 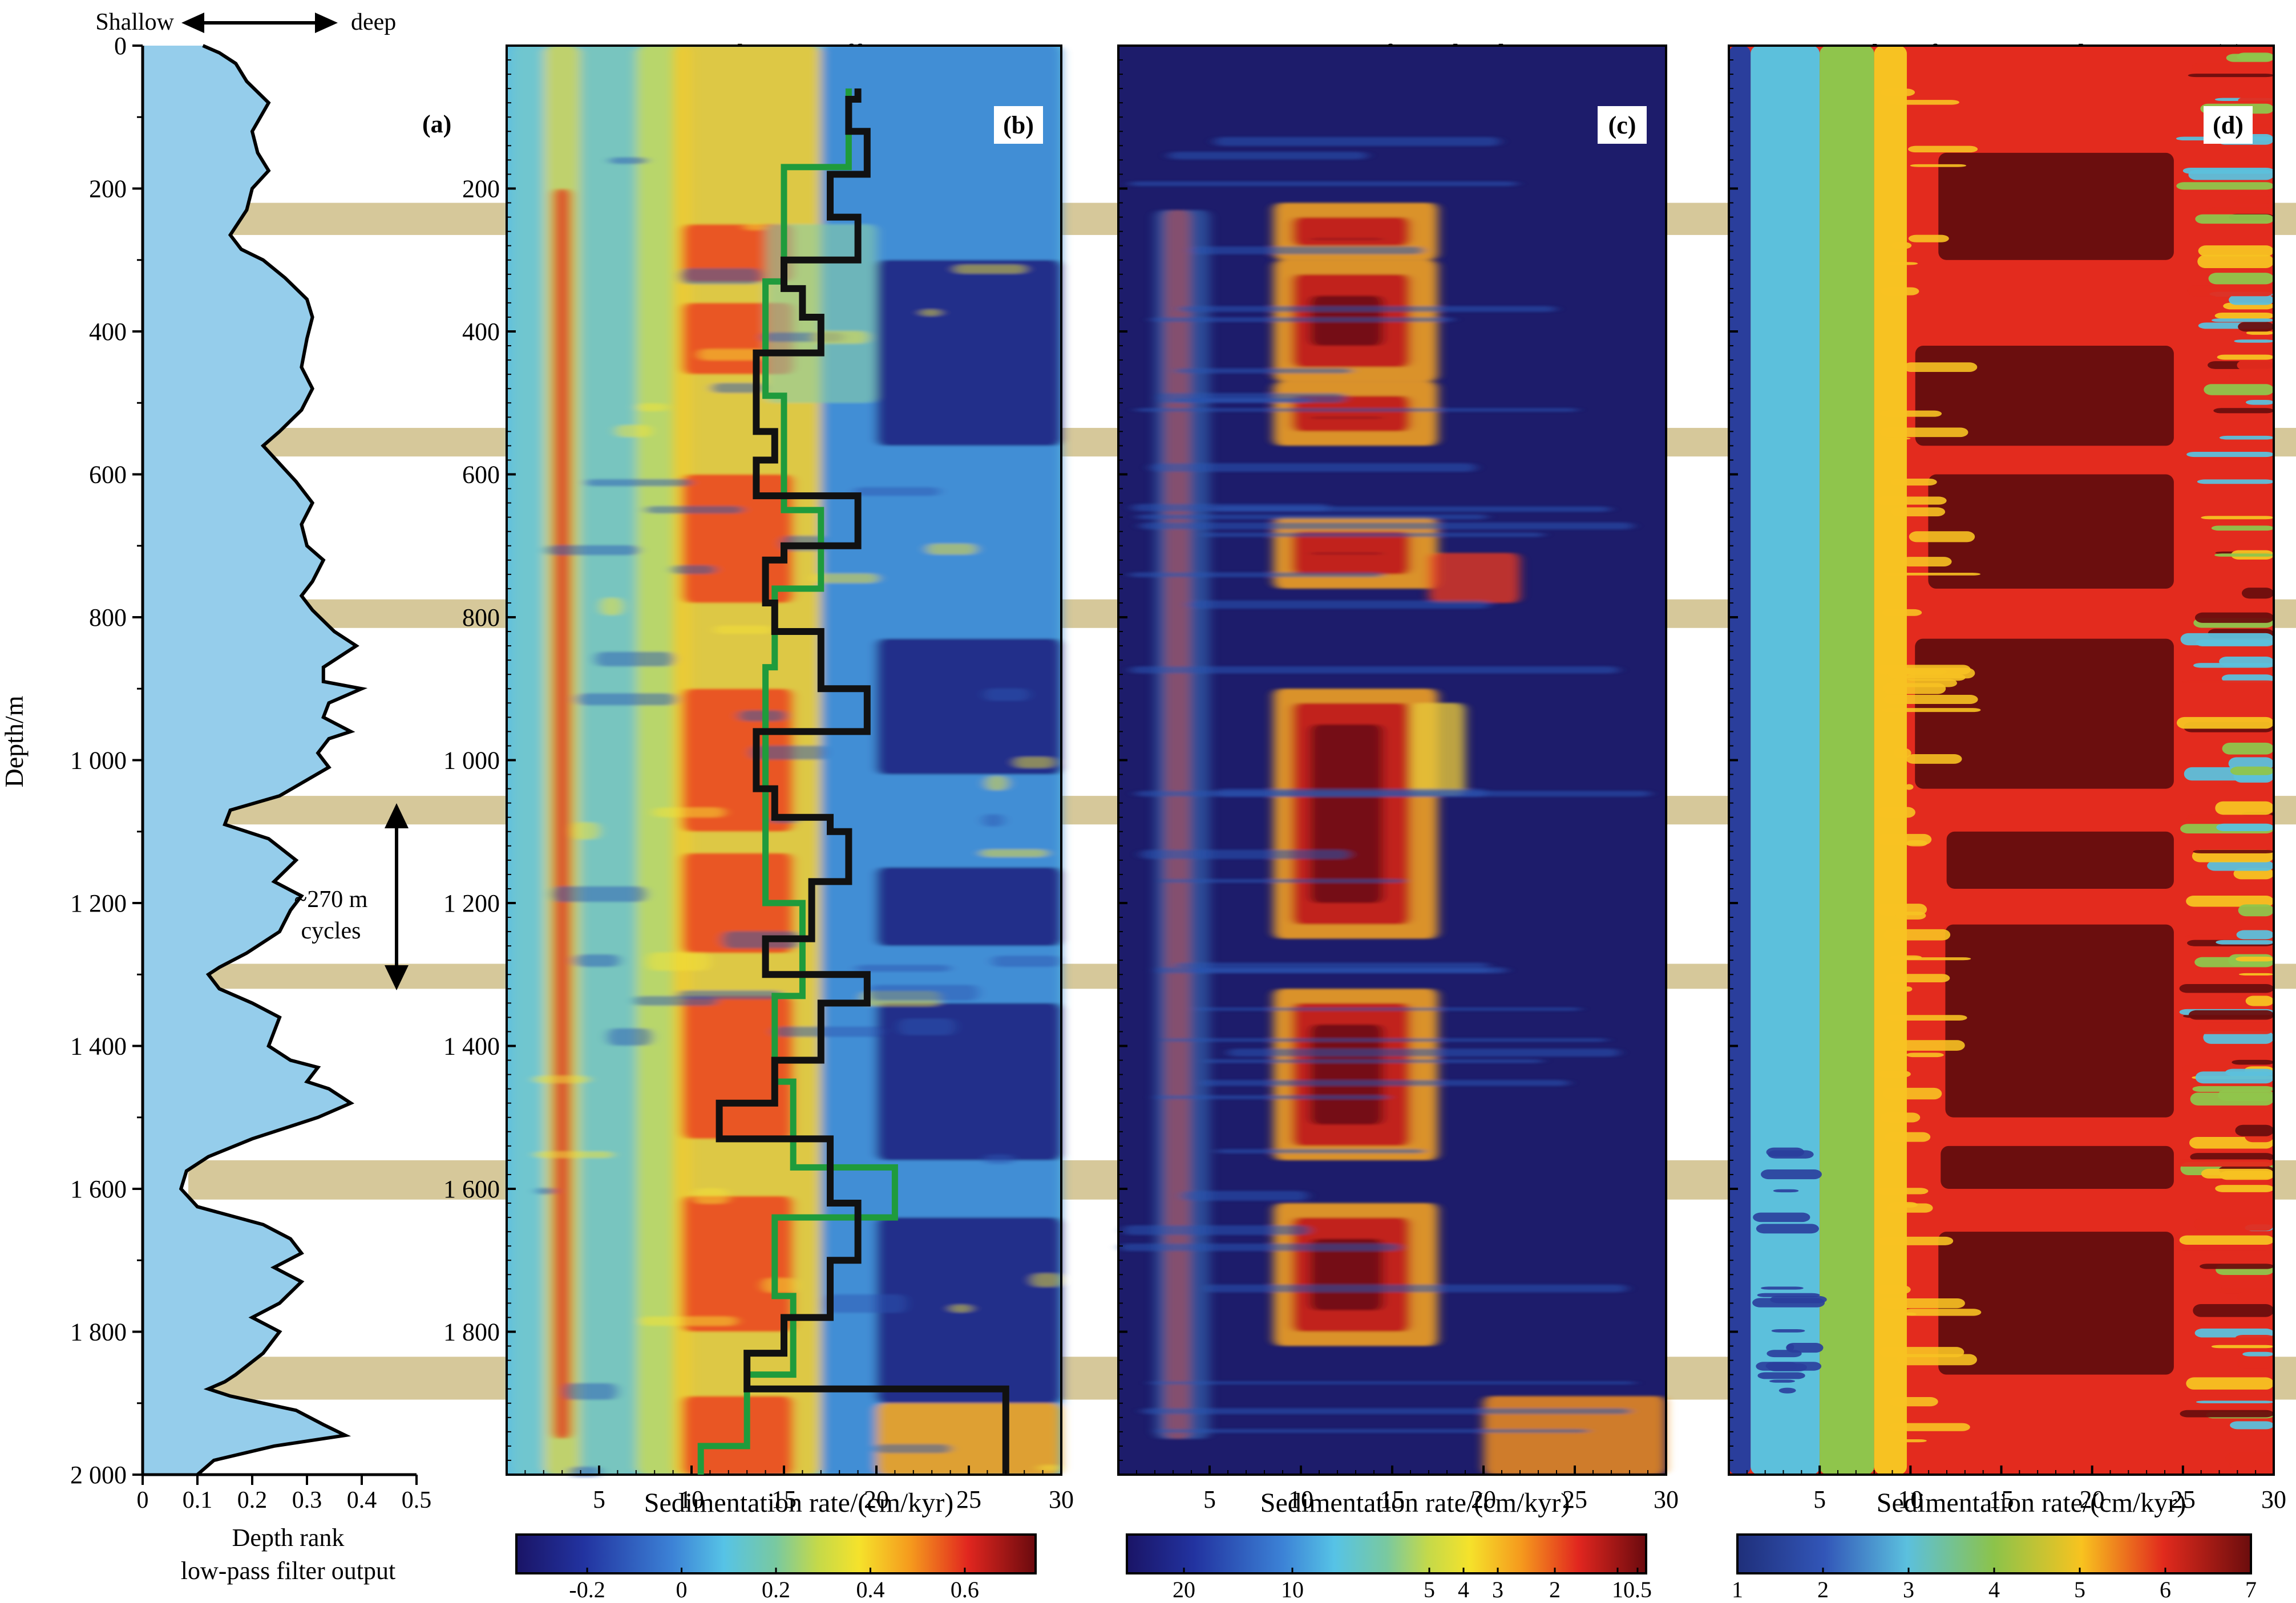 I want to click on panel-a-xtick-label: 0.1, so click(x=198, y=1500).